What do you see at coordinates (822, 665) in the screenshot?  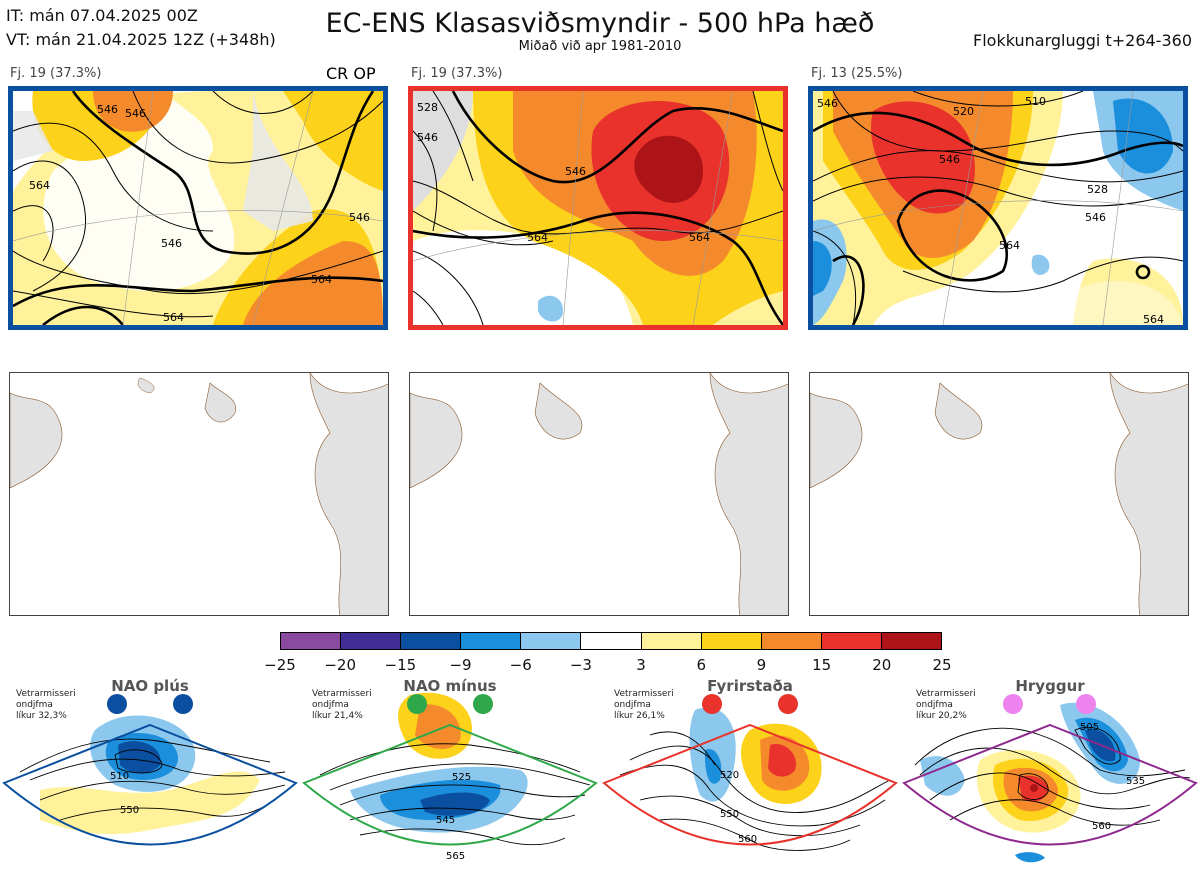 I see `colorbar-tick-label: 15` at bounding box center [822, 665].